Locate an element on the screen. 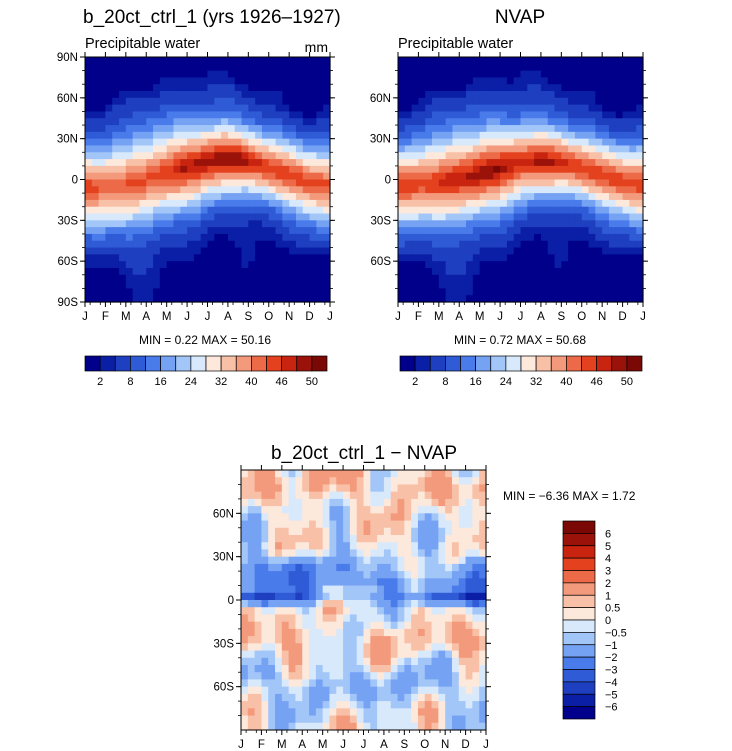 This screenshot has height=751, width=732. panel-model-ytick-label: 90S is located at coordinates (68, 303).